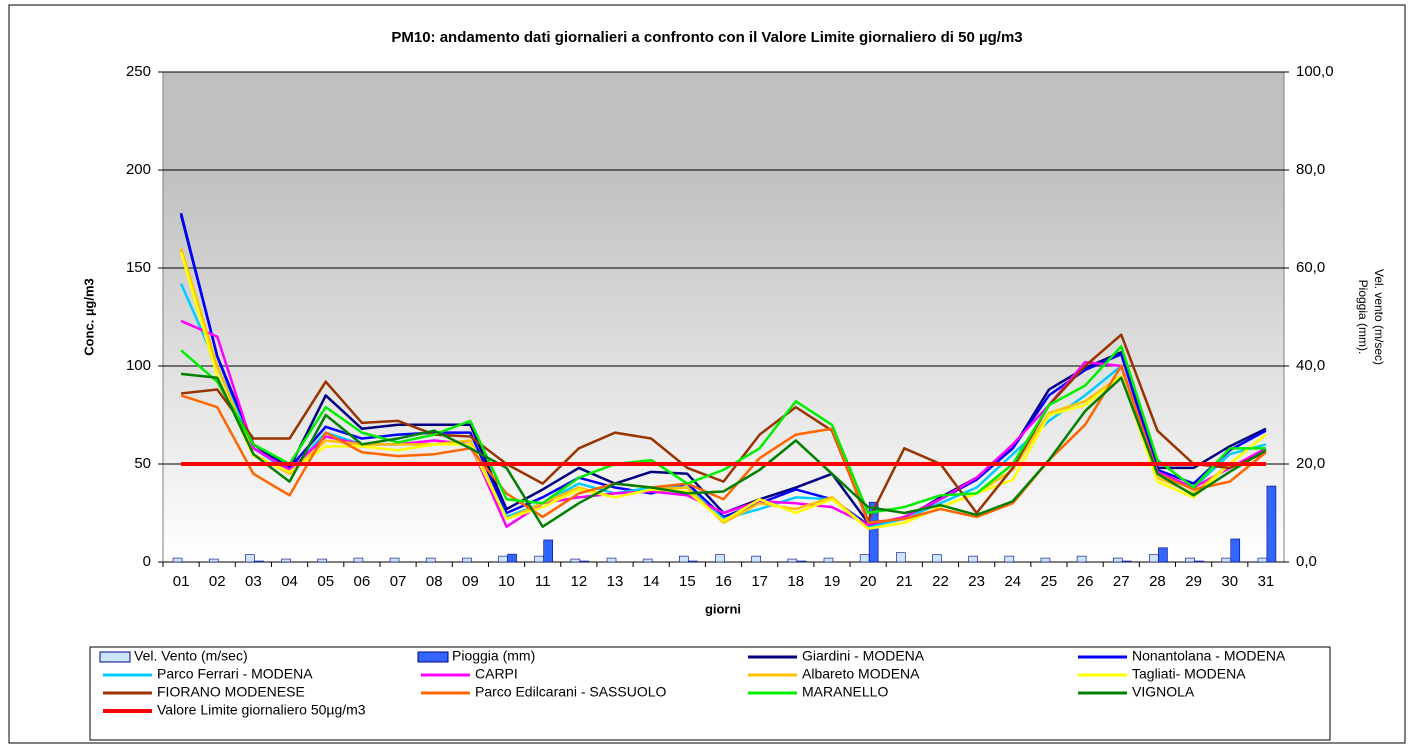 Image resolution: width=1415 pixels, height=749 pixels. What do you see at coordinates (687, 581) in the screenshot?
I see `x-tick-label: 15` at bounding box center [687, 581].